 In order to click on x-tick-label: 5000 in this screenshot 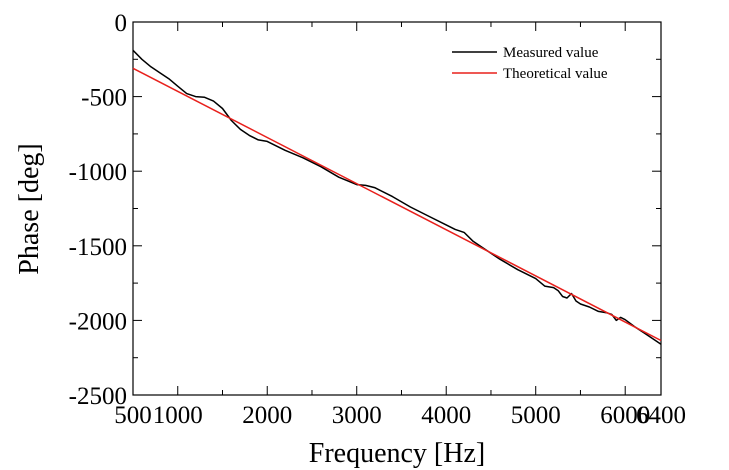, I will do `click(536, 415)`.